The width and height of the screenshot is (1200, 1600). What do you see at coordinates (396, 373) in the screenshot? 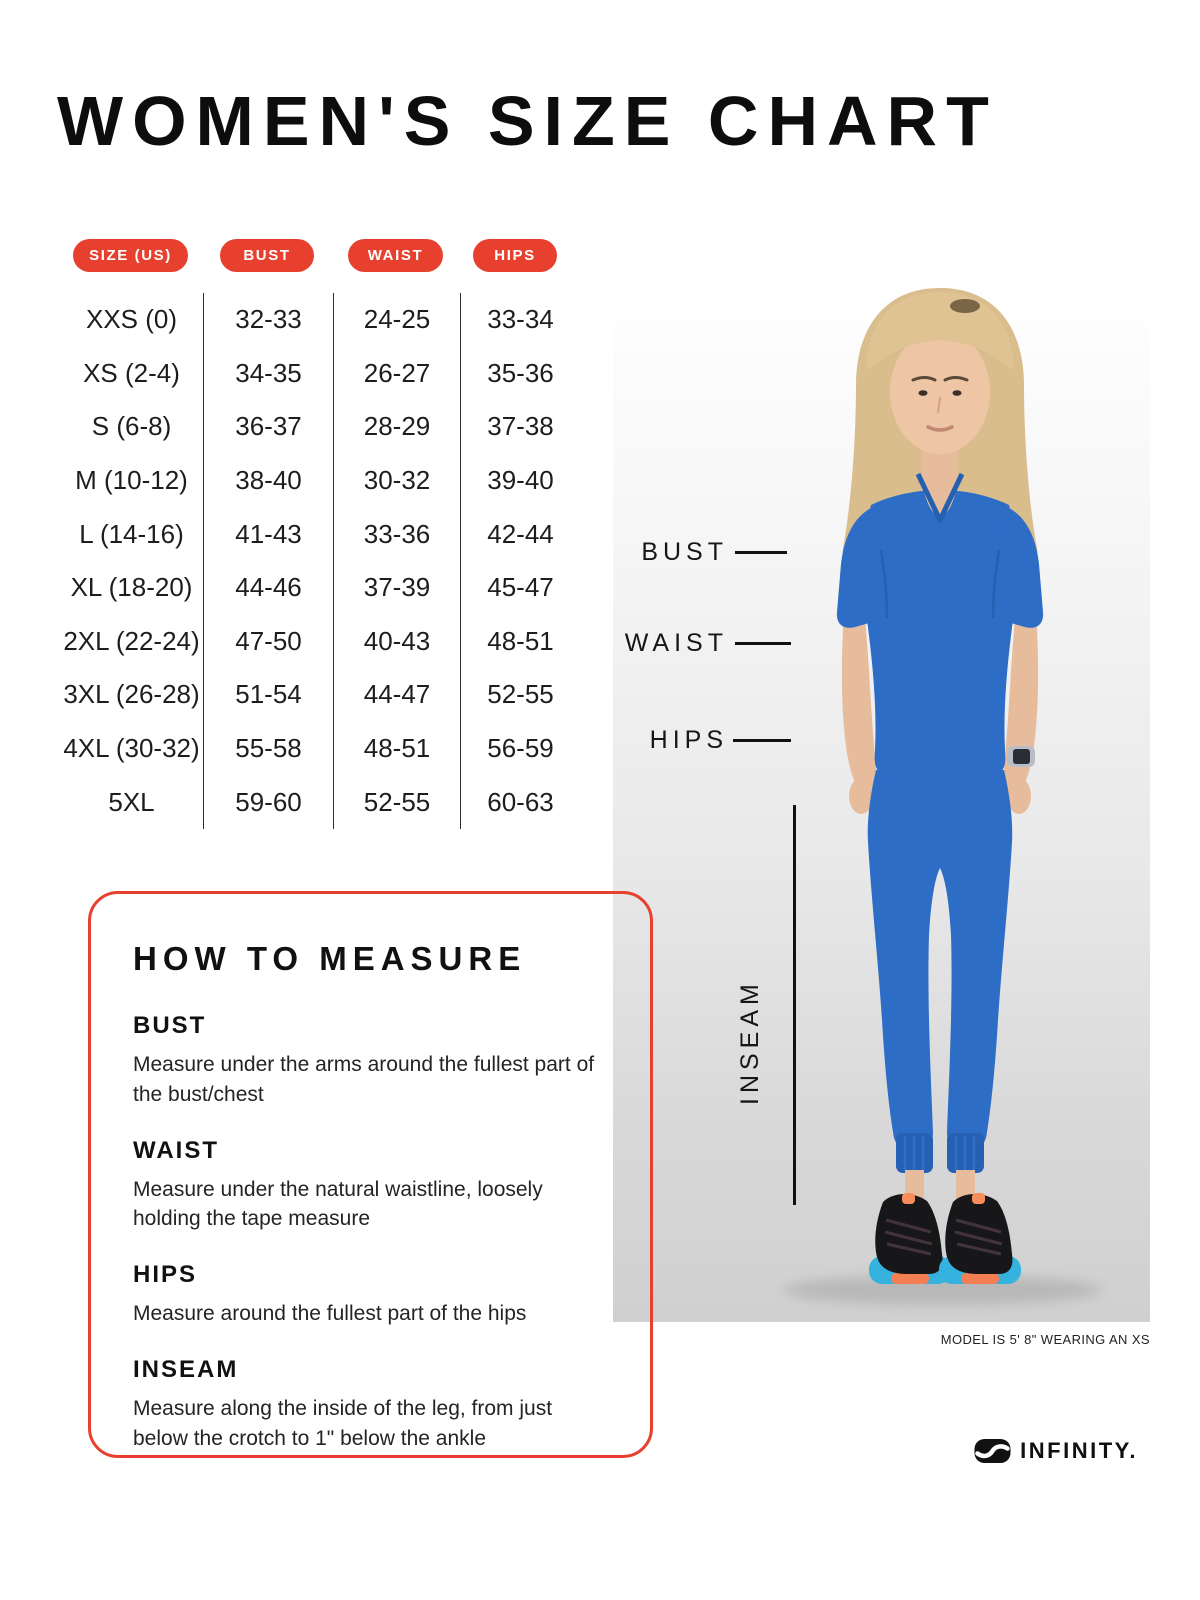
I see `waist-cell: 26-27` at bounding box center [396, 373].